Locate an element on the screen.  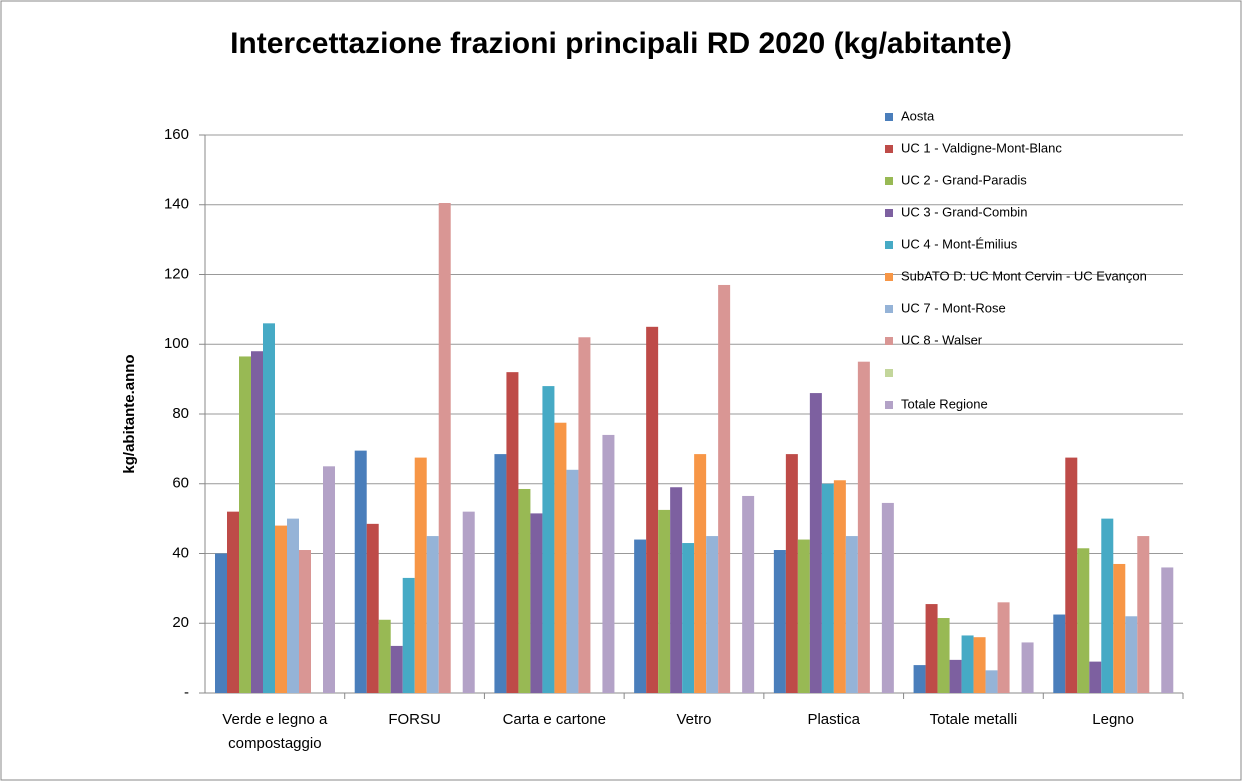
x-tick-label: Carta e cartone is located at coordinates (554, 719).